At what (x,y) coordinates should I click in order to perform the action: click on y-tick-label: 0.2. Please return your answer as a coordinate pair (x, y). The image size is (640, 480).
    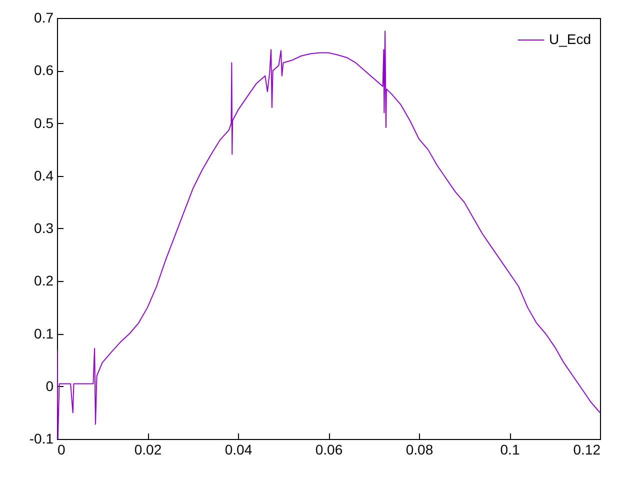
    Looking at the image, I should click on (44, 280).